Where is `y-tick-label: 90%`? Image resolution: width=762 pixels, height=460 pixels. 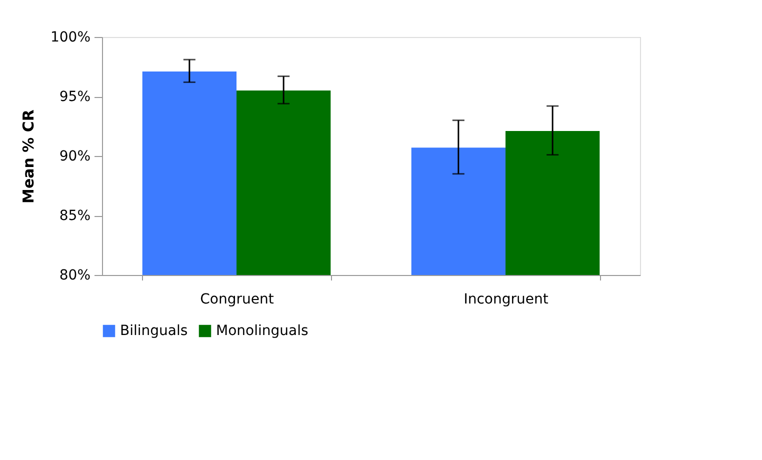
y-tick-label: 90% is located at coordinates (74, 156).